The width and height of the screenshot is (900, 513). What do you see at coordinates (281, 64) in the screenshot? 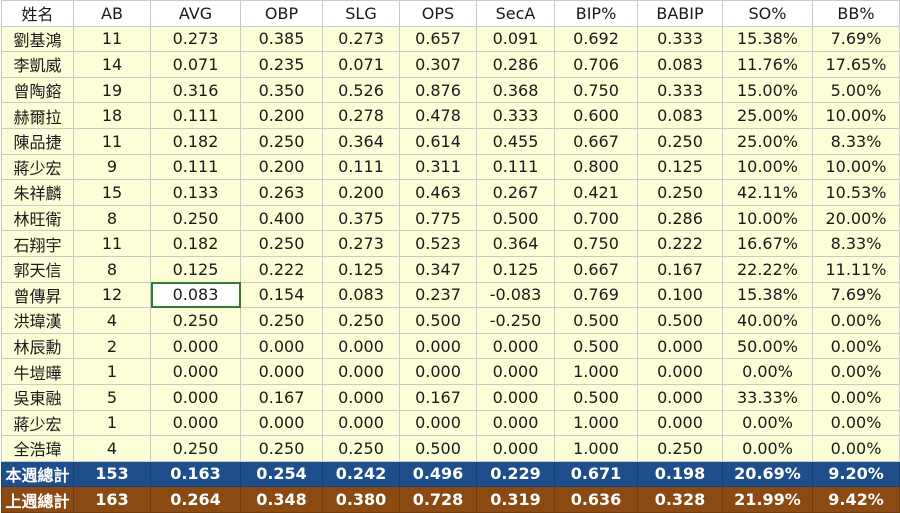
I see `stat-cell: 0.235` at bounding box center [281, 64].